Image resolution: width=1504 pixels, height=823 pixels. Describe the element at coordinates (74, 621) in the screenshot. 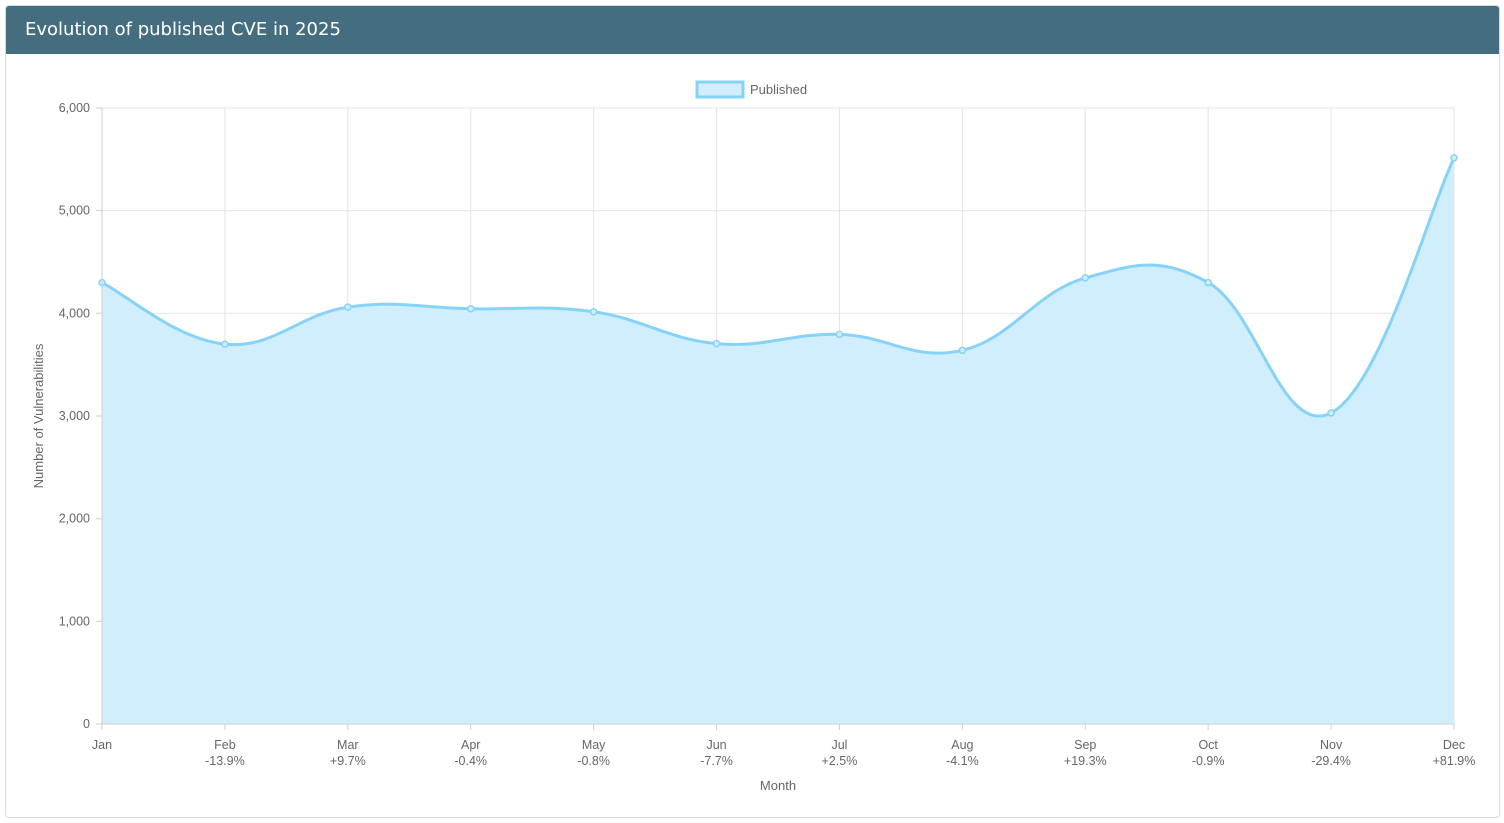

I see `y-tick-label: 1,000` at that location.